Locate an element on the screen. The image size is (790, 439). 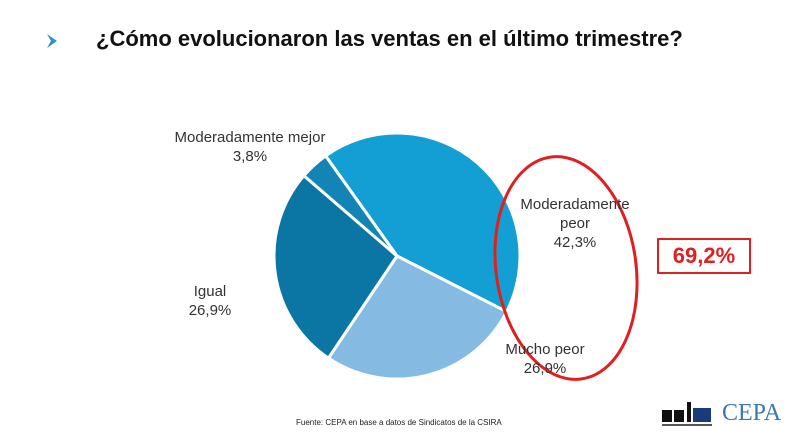
label-moderadamente-mejor: Moderadamente mejor 3,8% is located at coordinates (250, 147).